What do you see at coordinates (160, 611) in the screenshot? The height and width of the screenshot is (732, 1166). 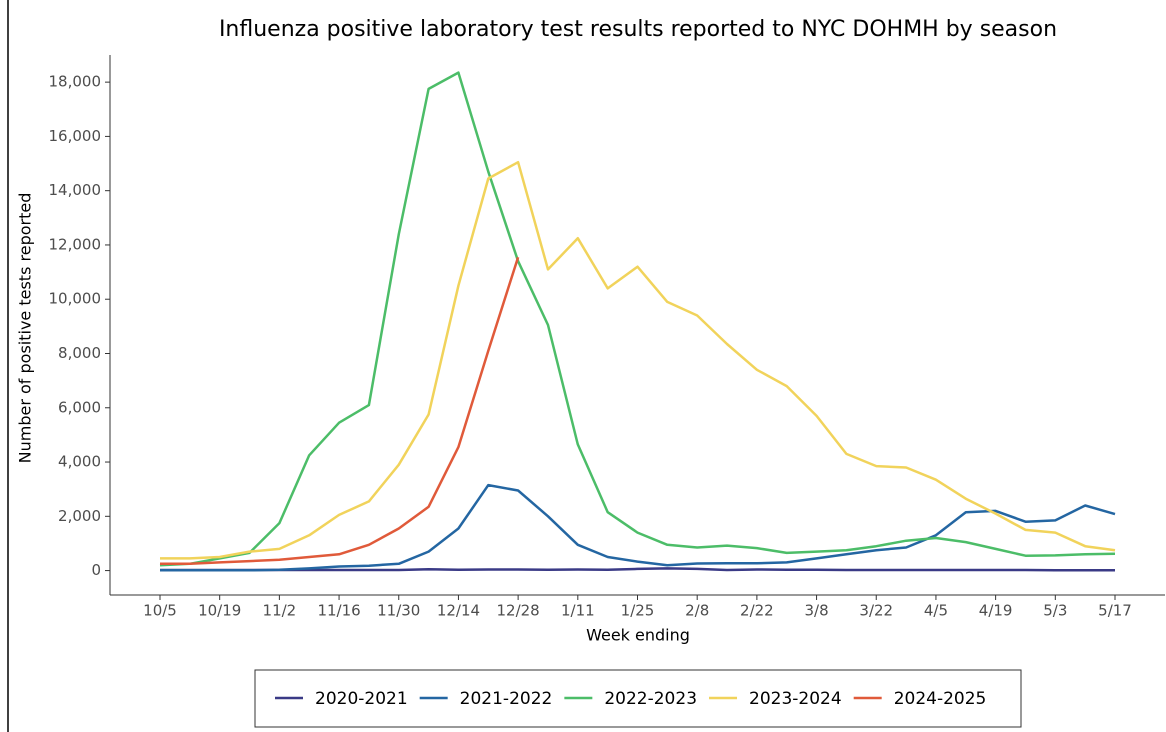 I see `x-tick-label: 10/5` at bounding box center [160, 611].